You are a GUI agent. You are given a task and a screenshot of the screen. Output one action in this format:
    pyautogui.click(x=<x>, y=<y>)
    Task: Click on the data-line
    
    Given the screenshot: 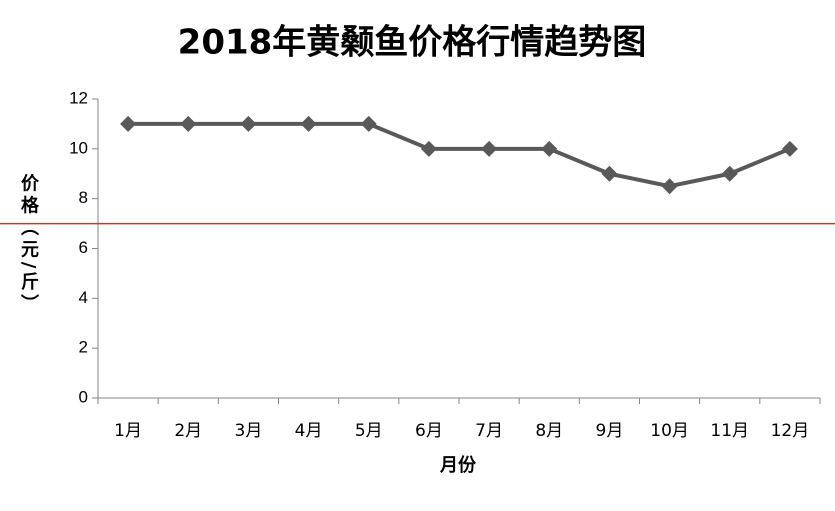 What is the action you would take?
    pyautogui.click(x=459, y=155)
    